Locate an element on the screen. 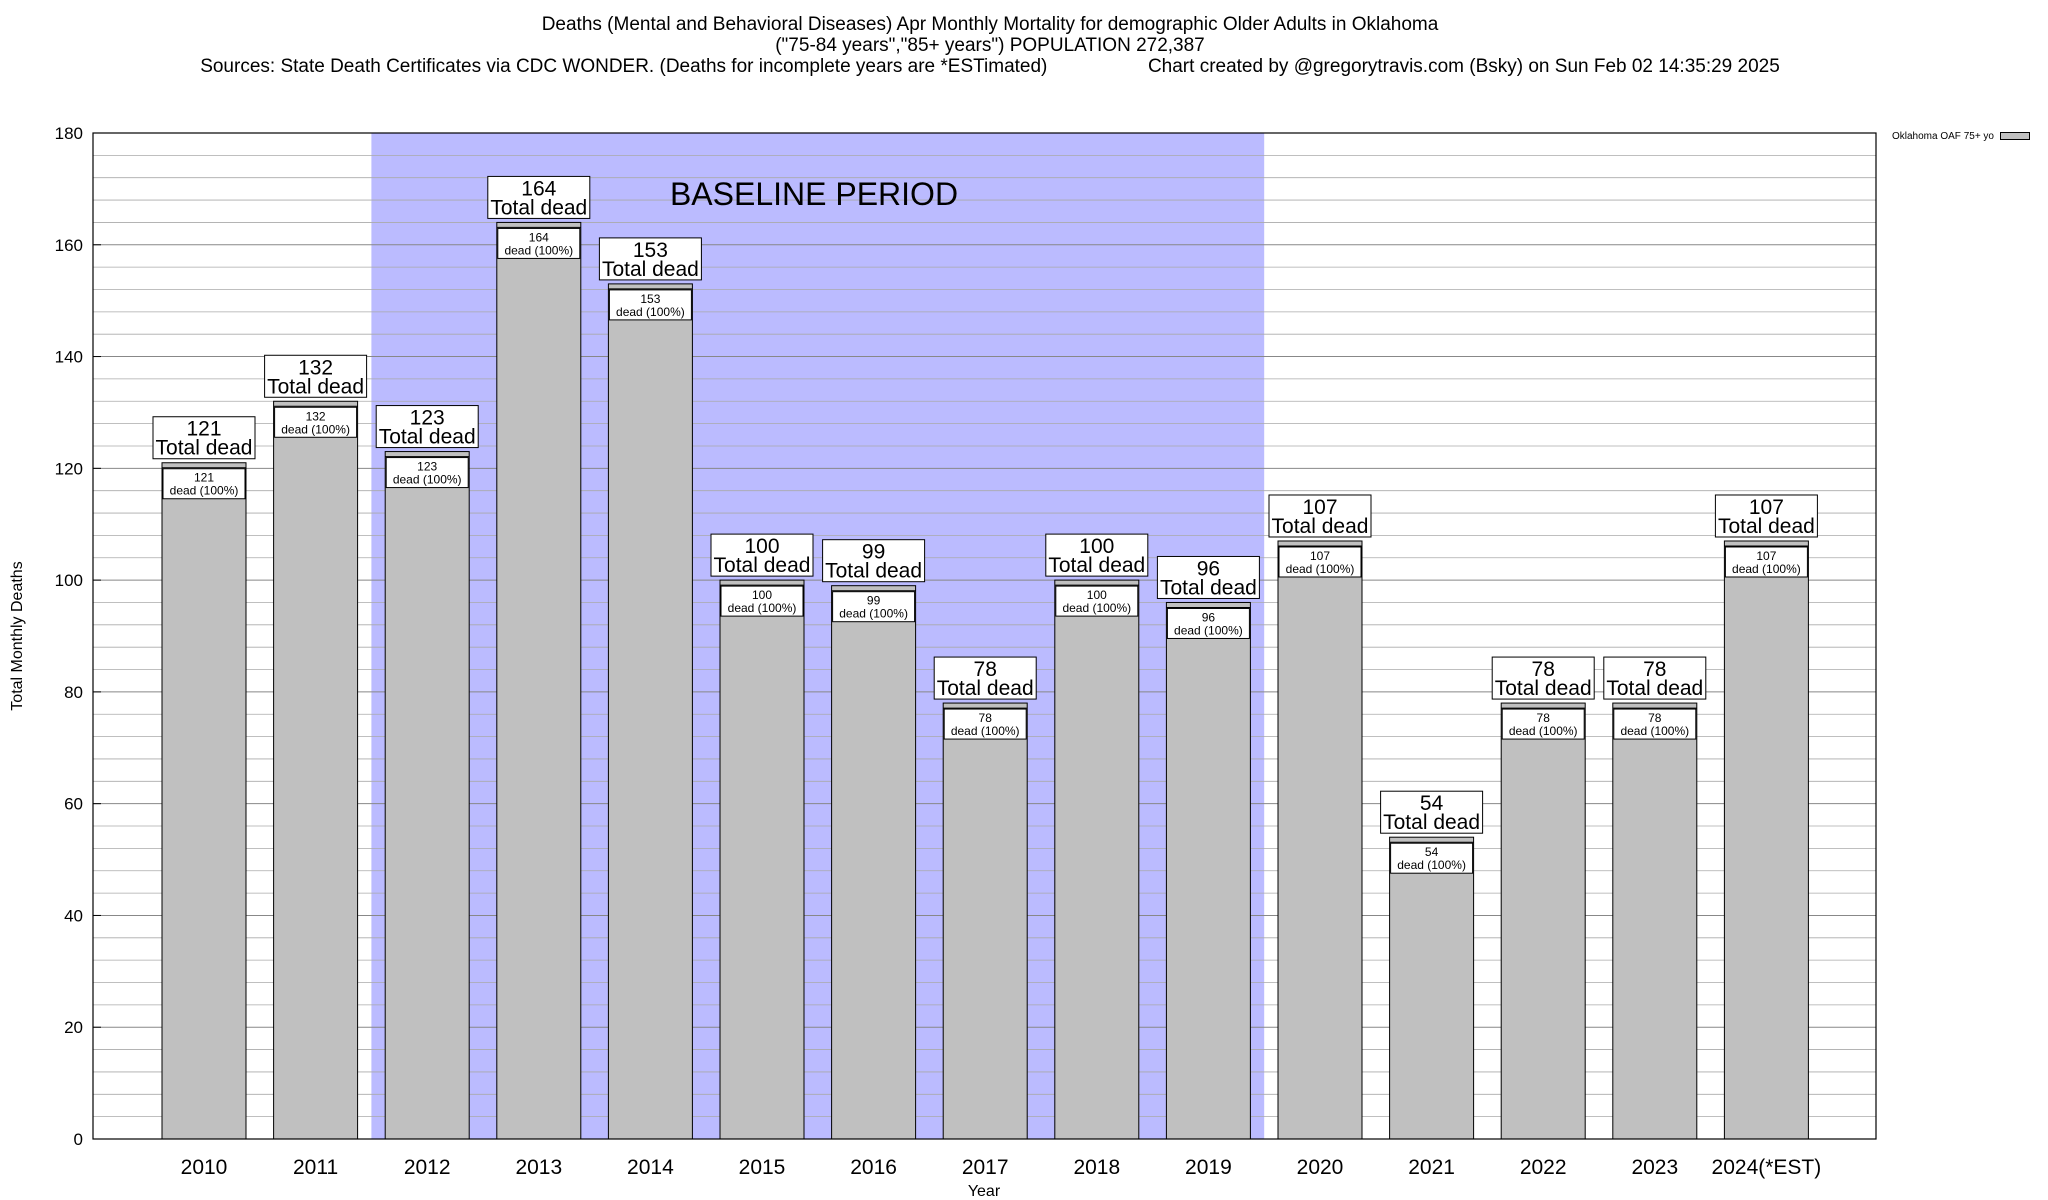  y-tick-label: 0 is located at coordinates (78, 1139).